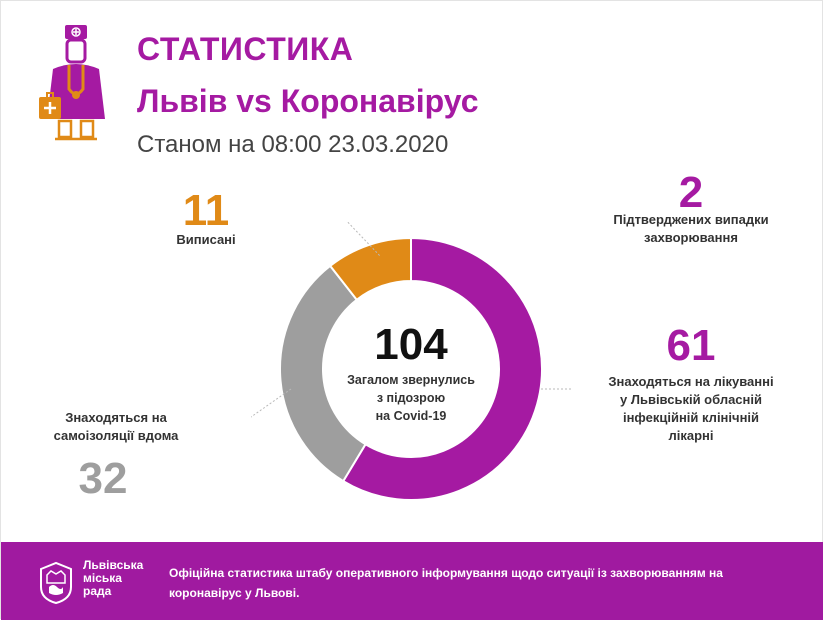 This screenshot has height=620, width=823. What do you see at coordinates (691, 345) in the screenshot?
I see `hospital-value: 61` at bounding box center [691, 345].